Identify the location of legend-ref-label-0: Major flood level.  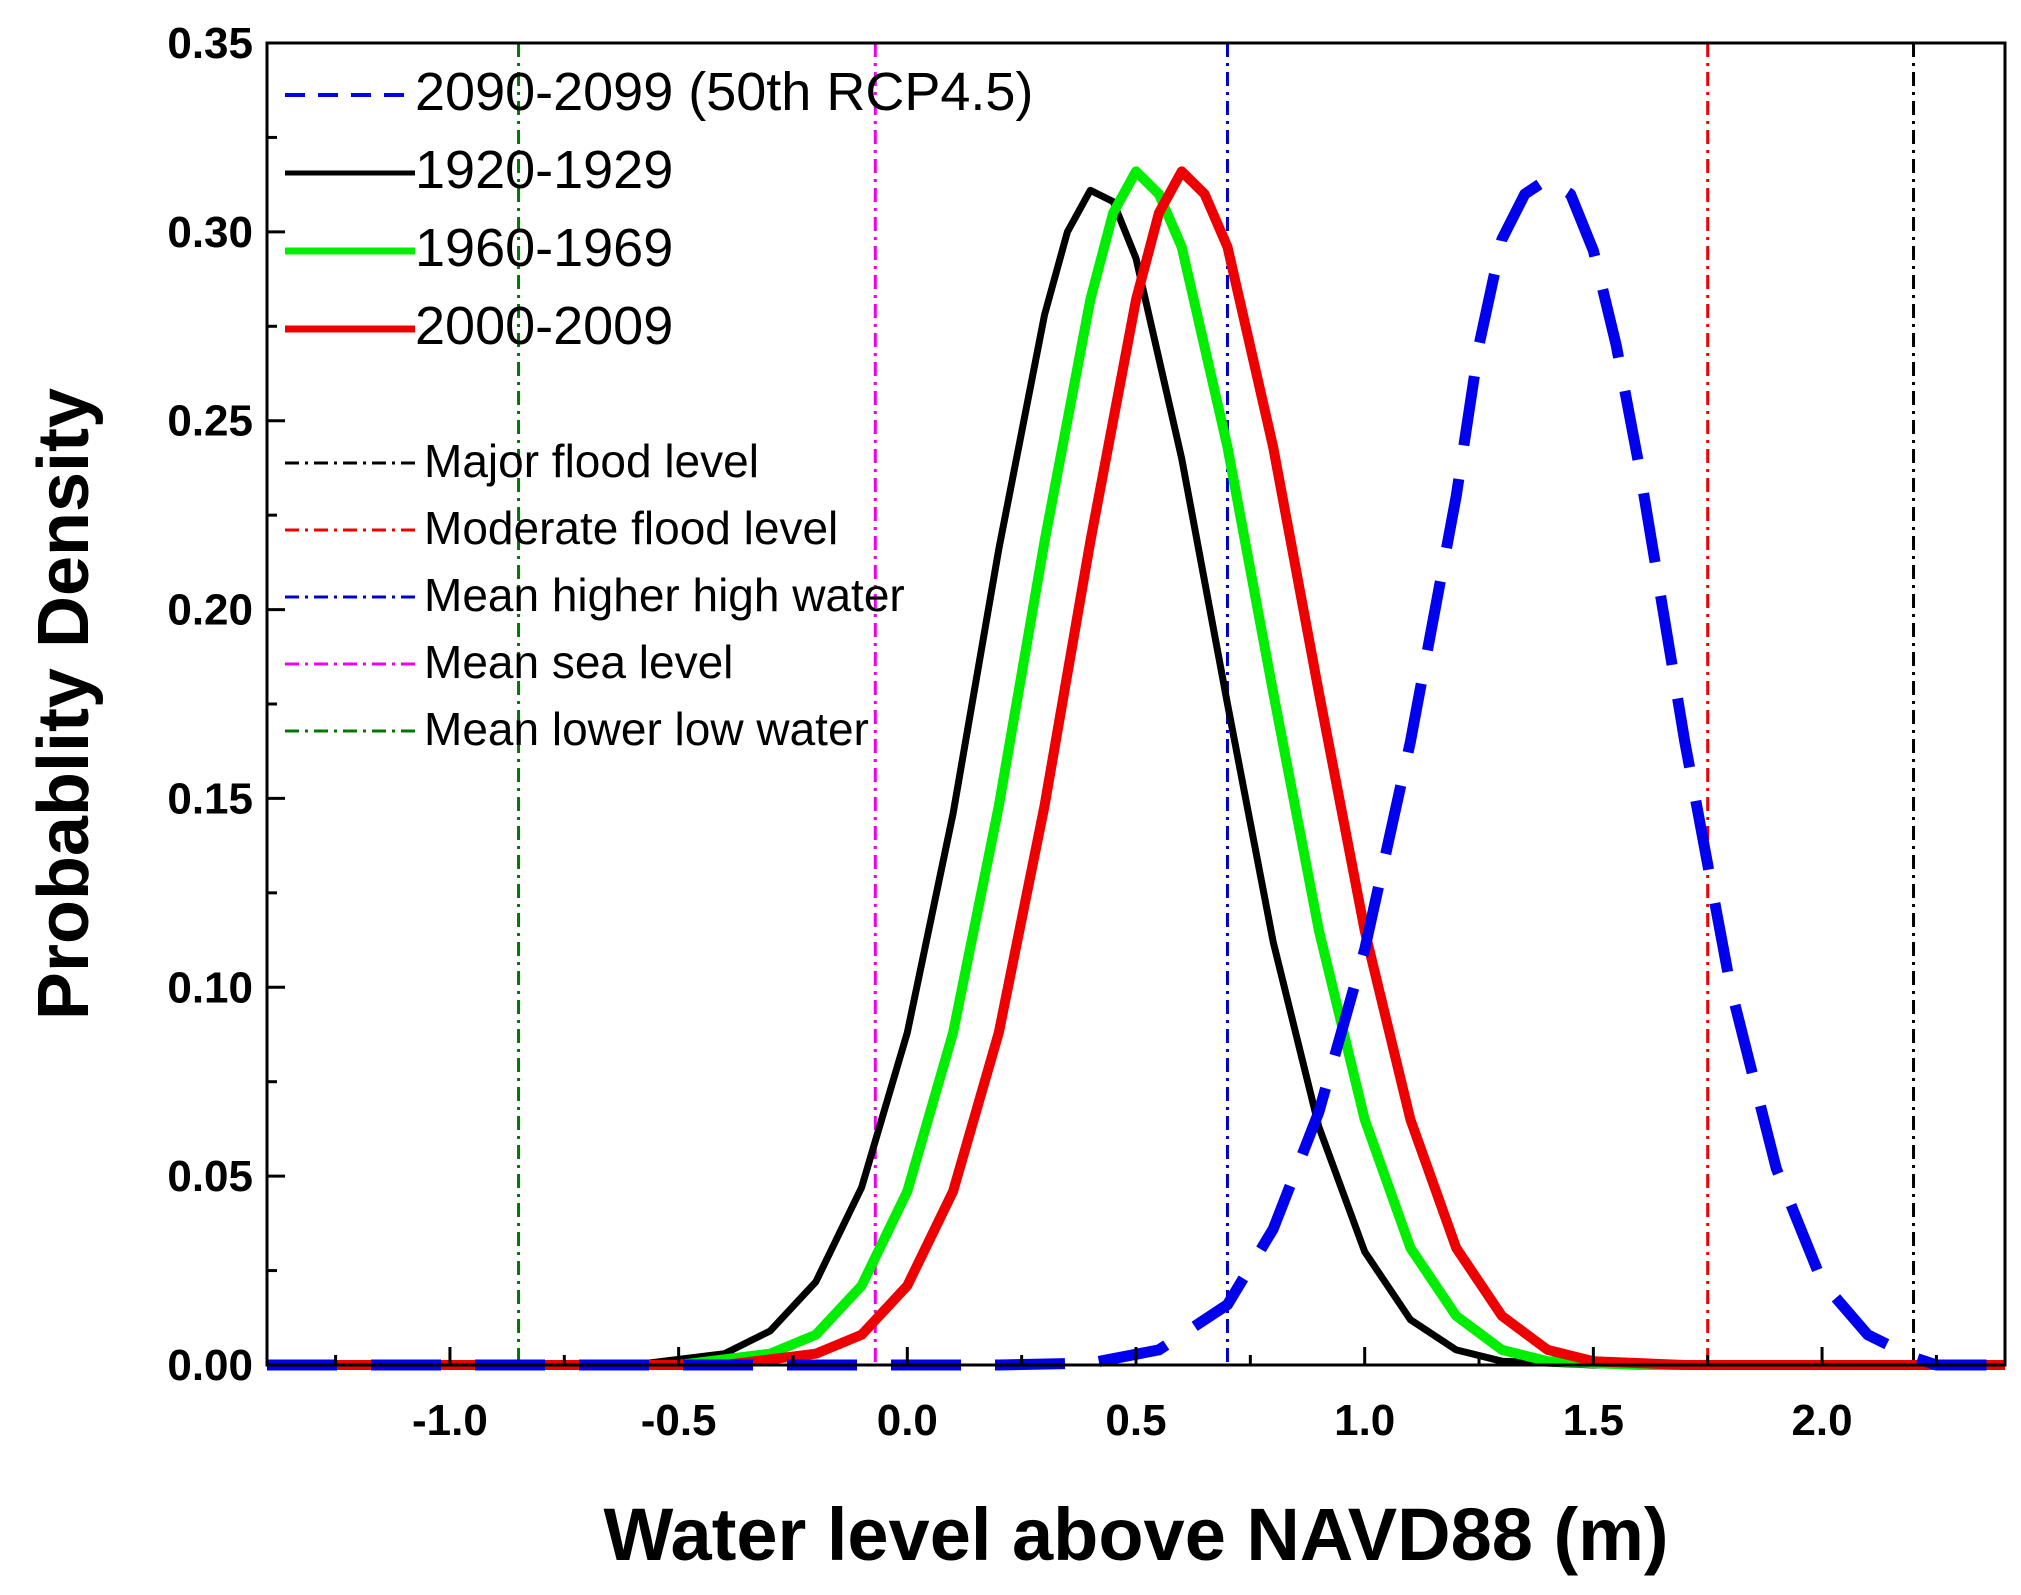
(591, 461).